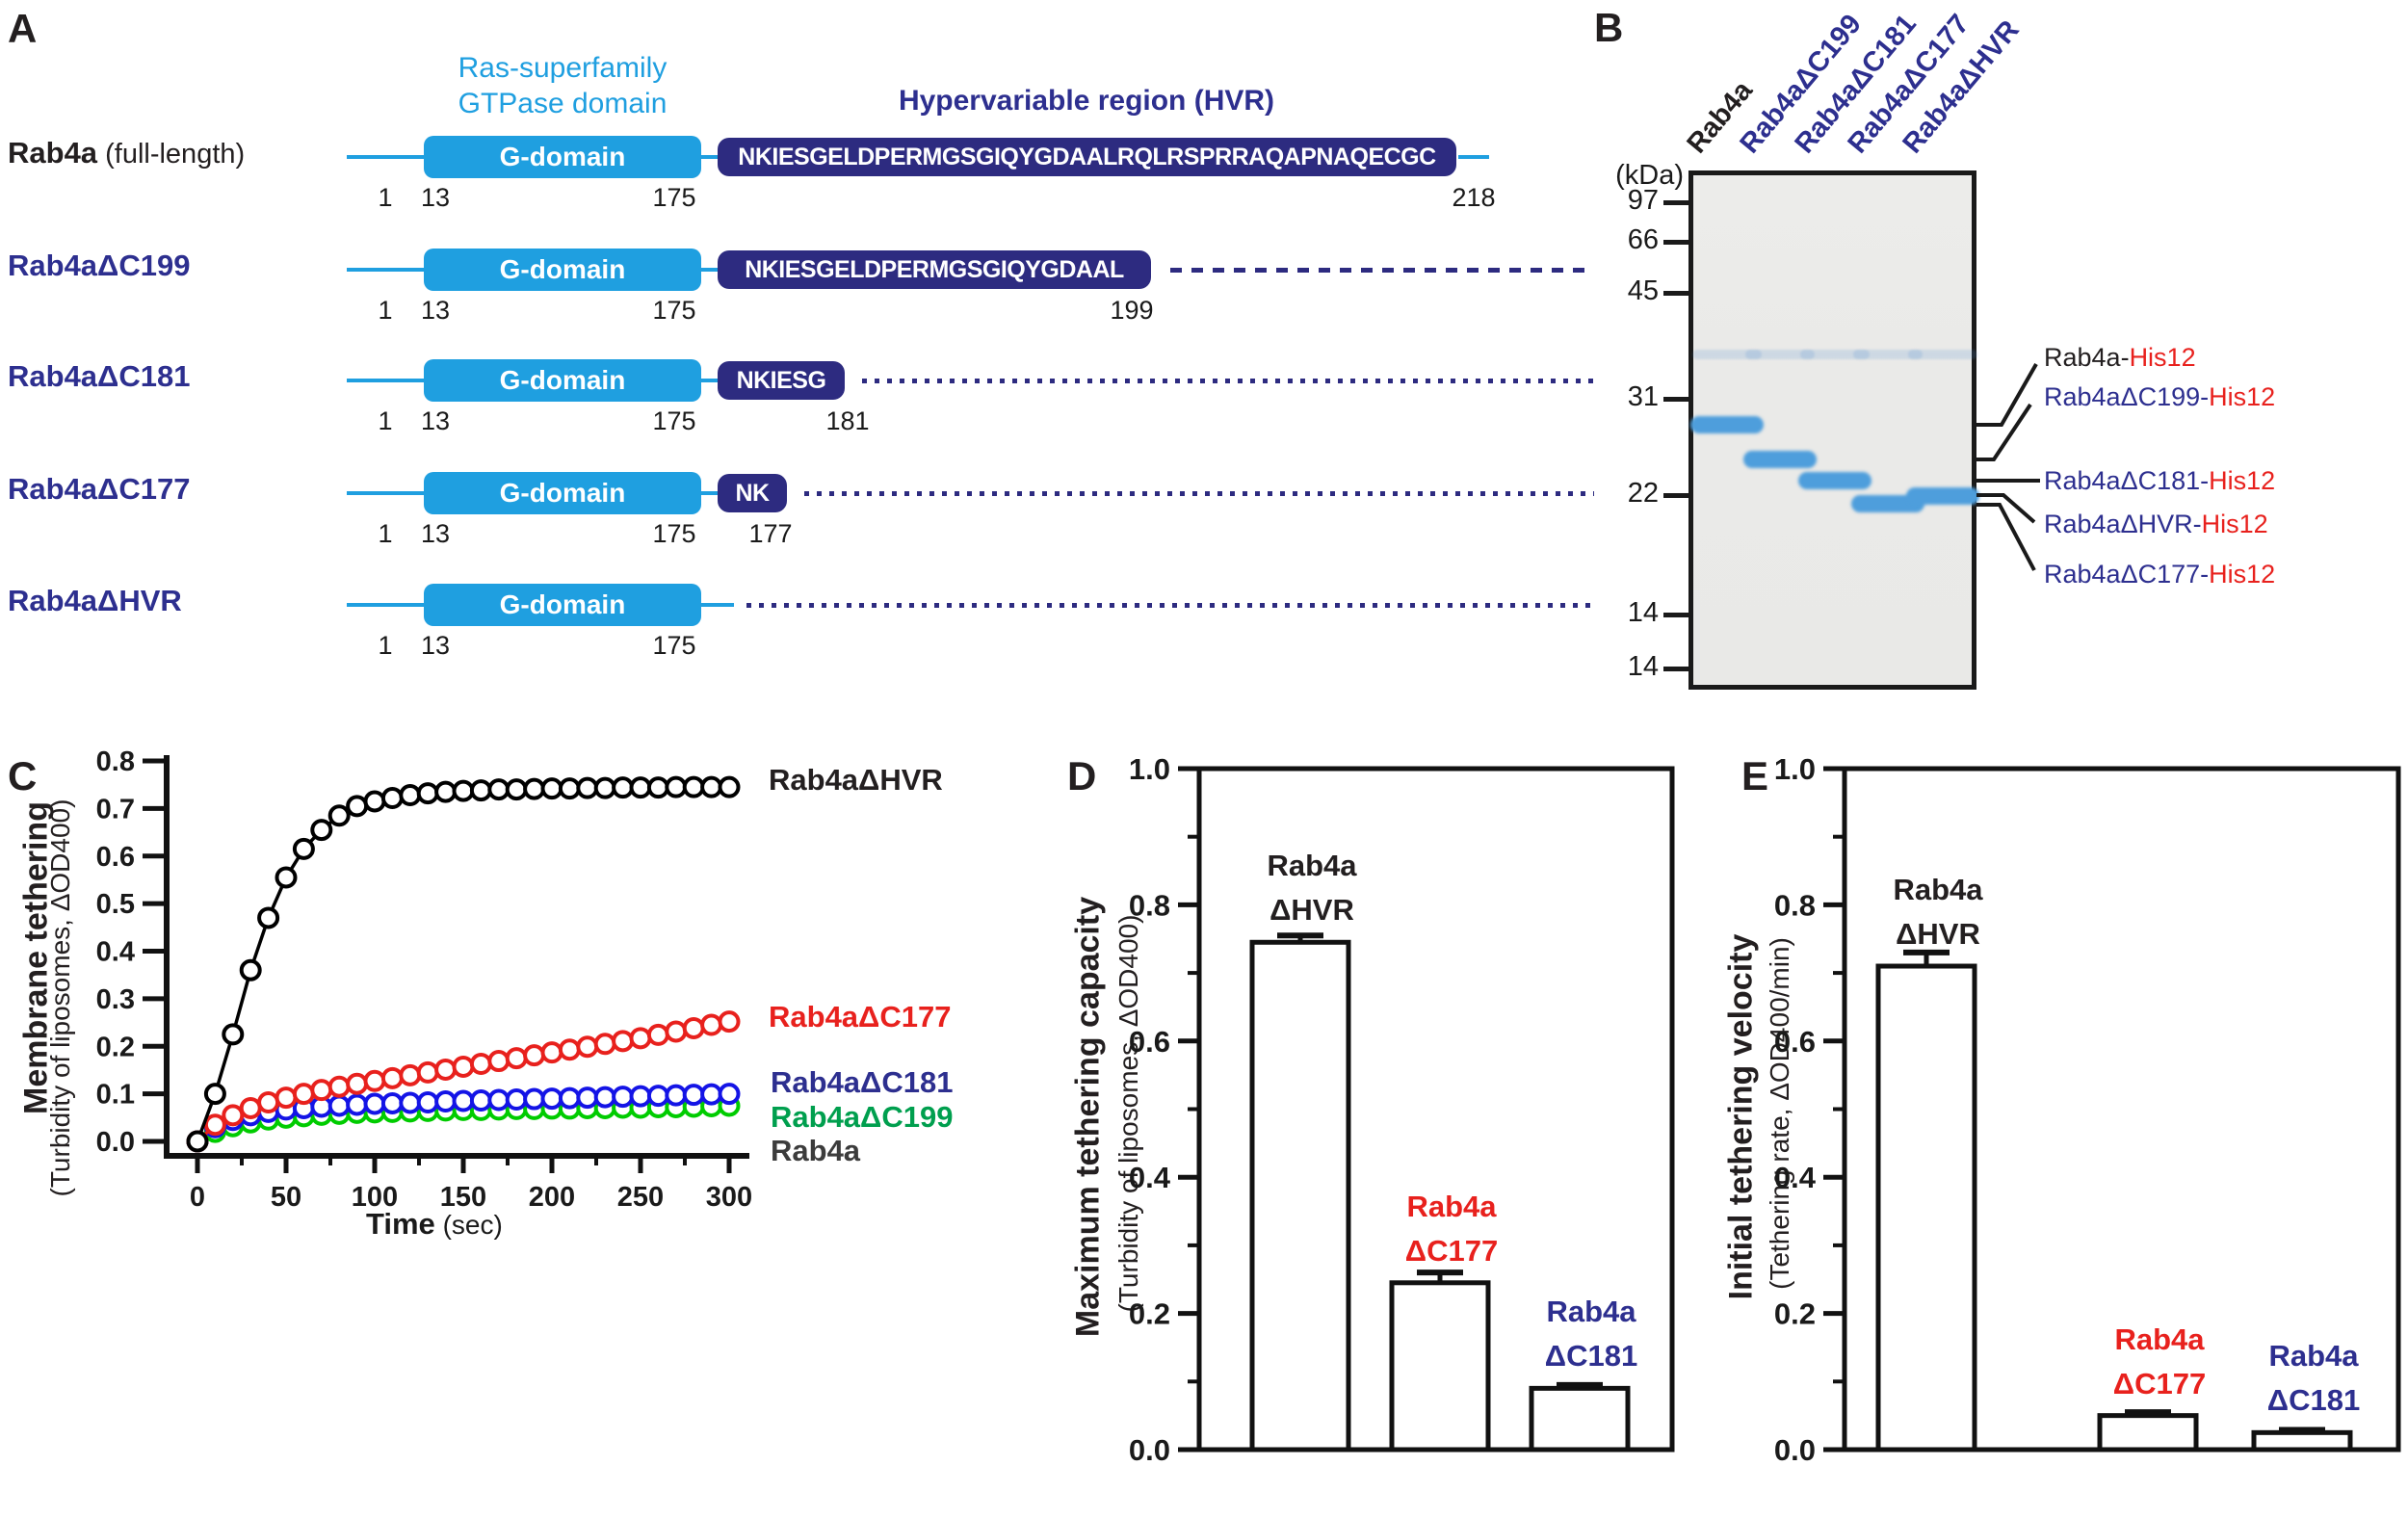 This screenshot has width=2408, height=1518. What do you see at coordinates (1149, 1042) in the screenshot?
I see `svg-text: 0.6` at bounding box center [1149, 1042].